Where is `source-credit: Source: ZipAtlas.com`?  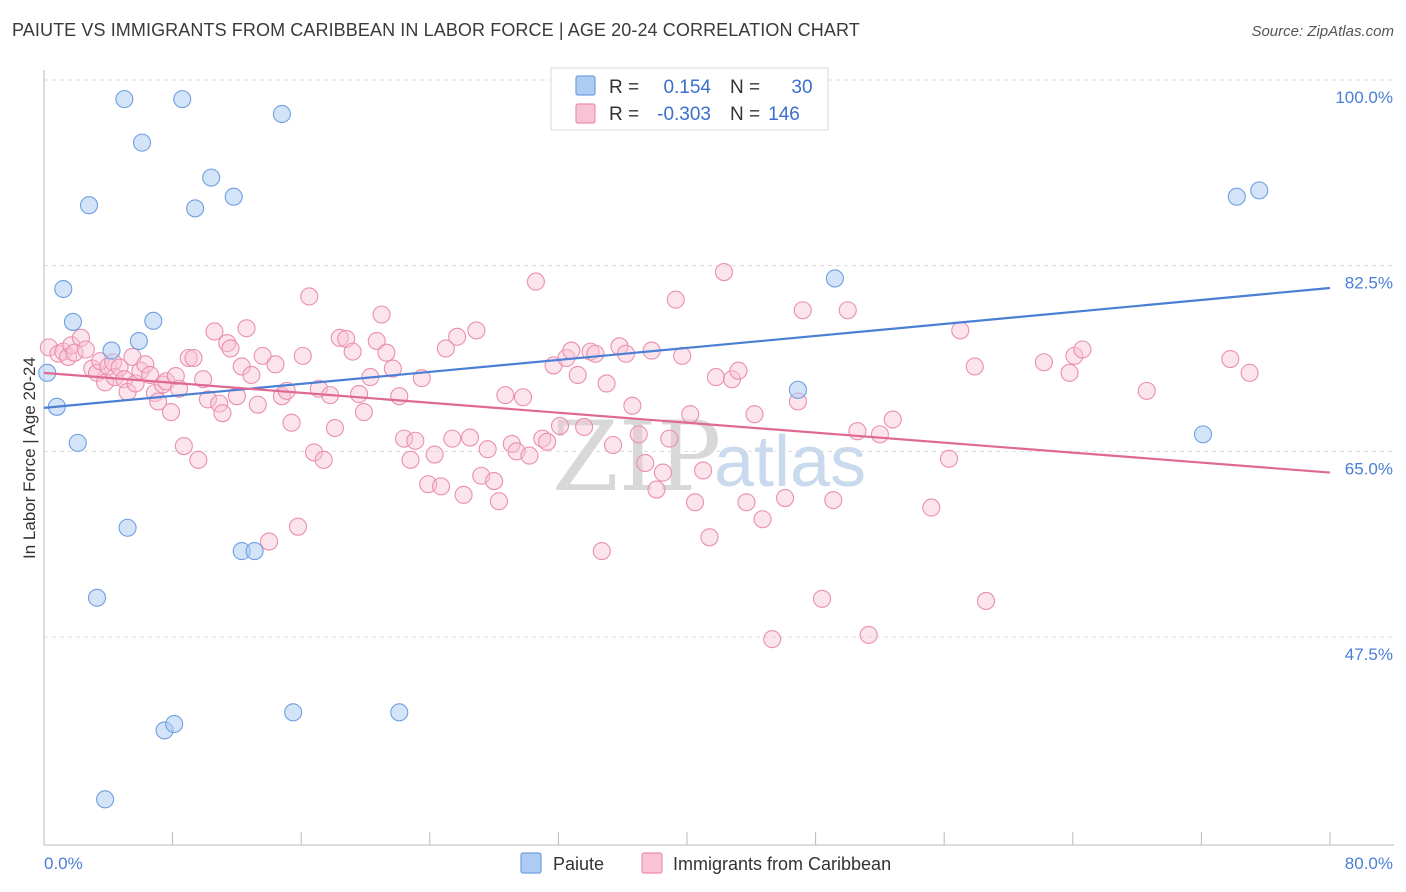
source-credit: Source: ZipAtlas.com is located at coordinates (1322, 31).